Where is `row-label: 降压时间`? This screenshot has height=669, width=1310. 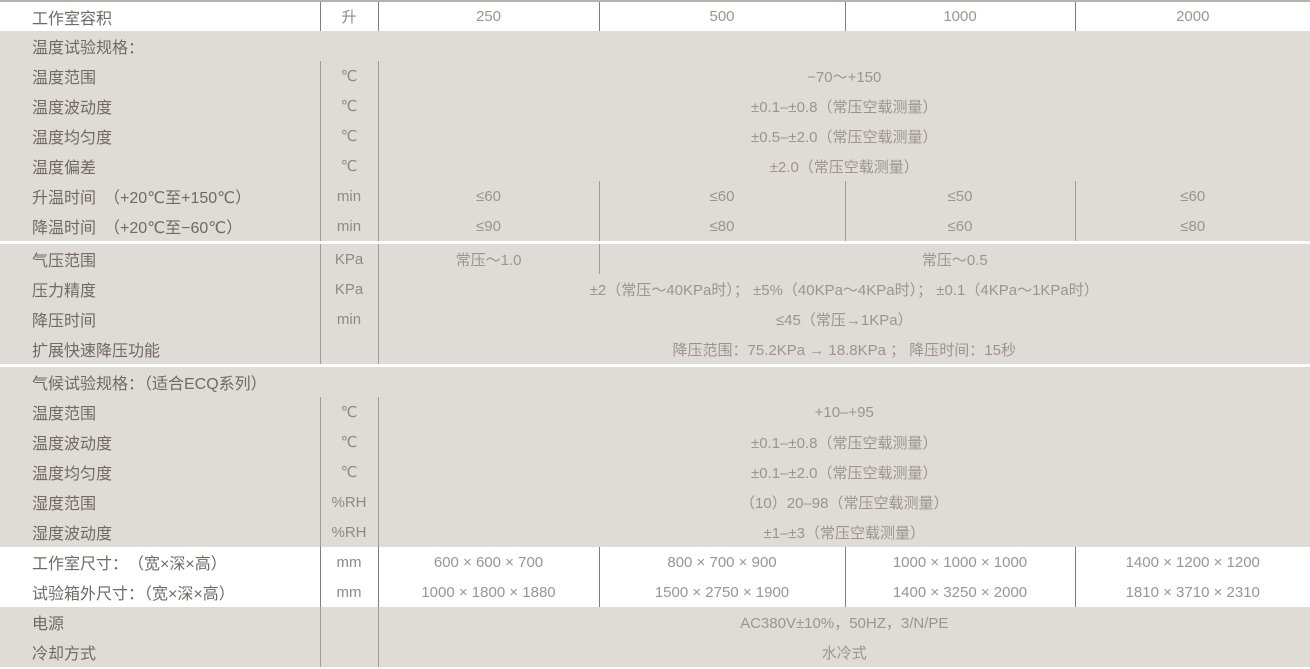
row-label: 降压时间 is located at coordinates (160, 319).